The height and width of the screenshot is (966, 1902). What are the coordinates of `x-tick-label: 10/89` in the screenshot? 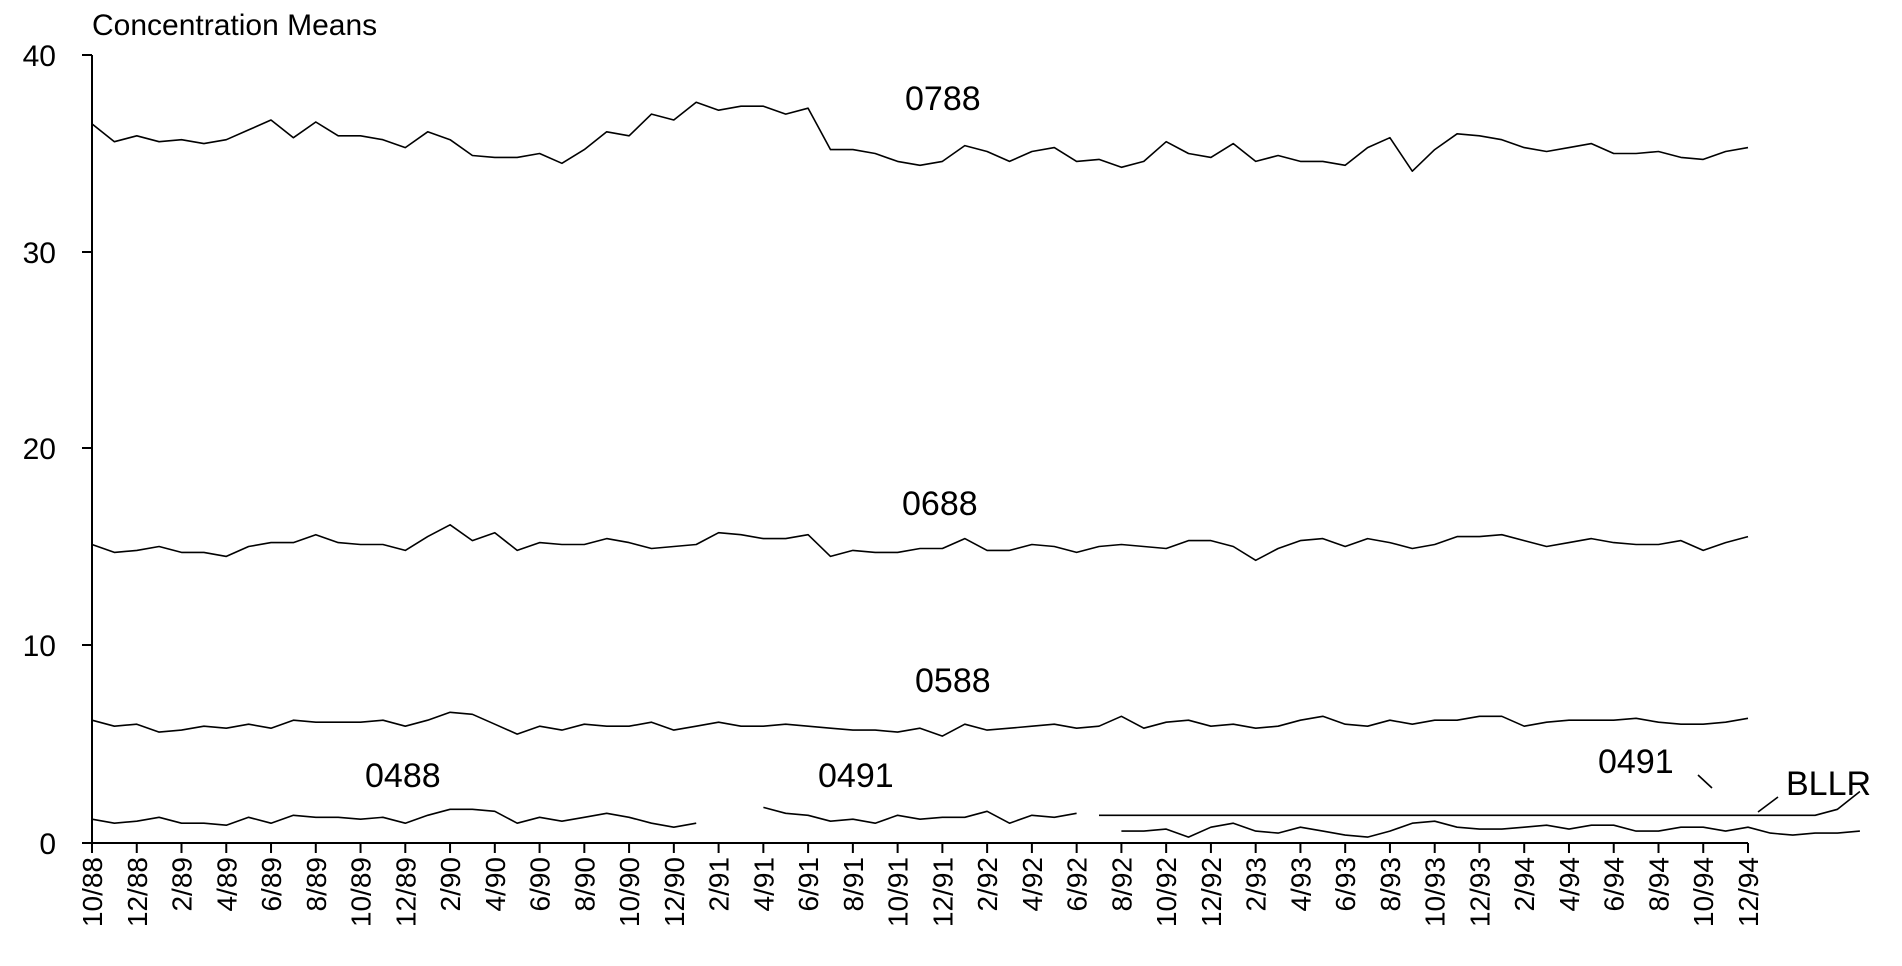 It's located at (361, 892).